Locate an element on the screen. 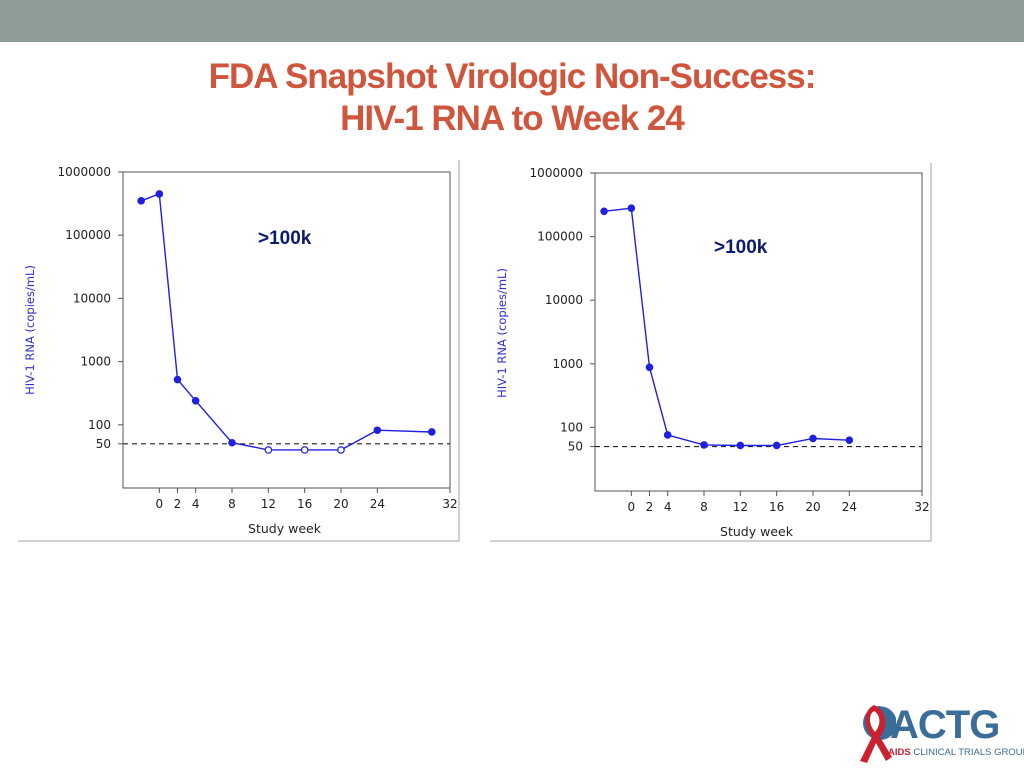 The image size is (1024, 768). series-line is located at coordinates (286, 321).